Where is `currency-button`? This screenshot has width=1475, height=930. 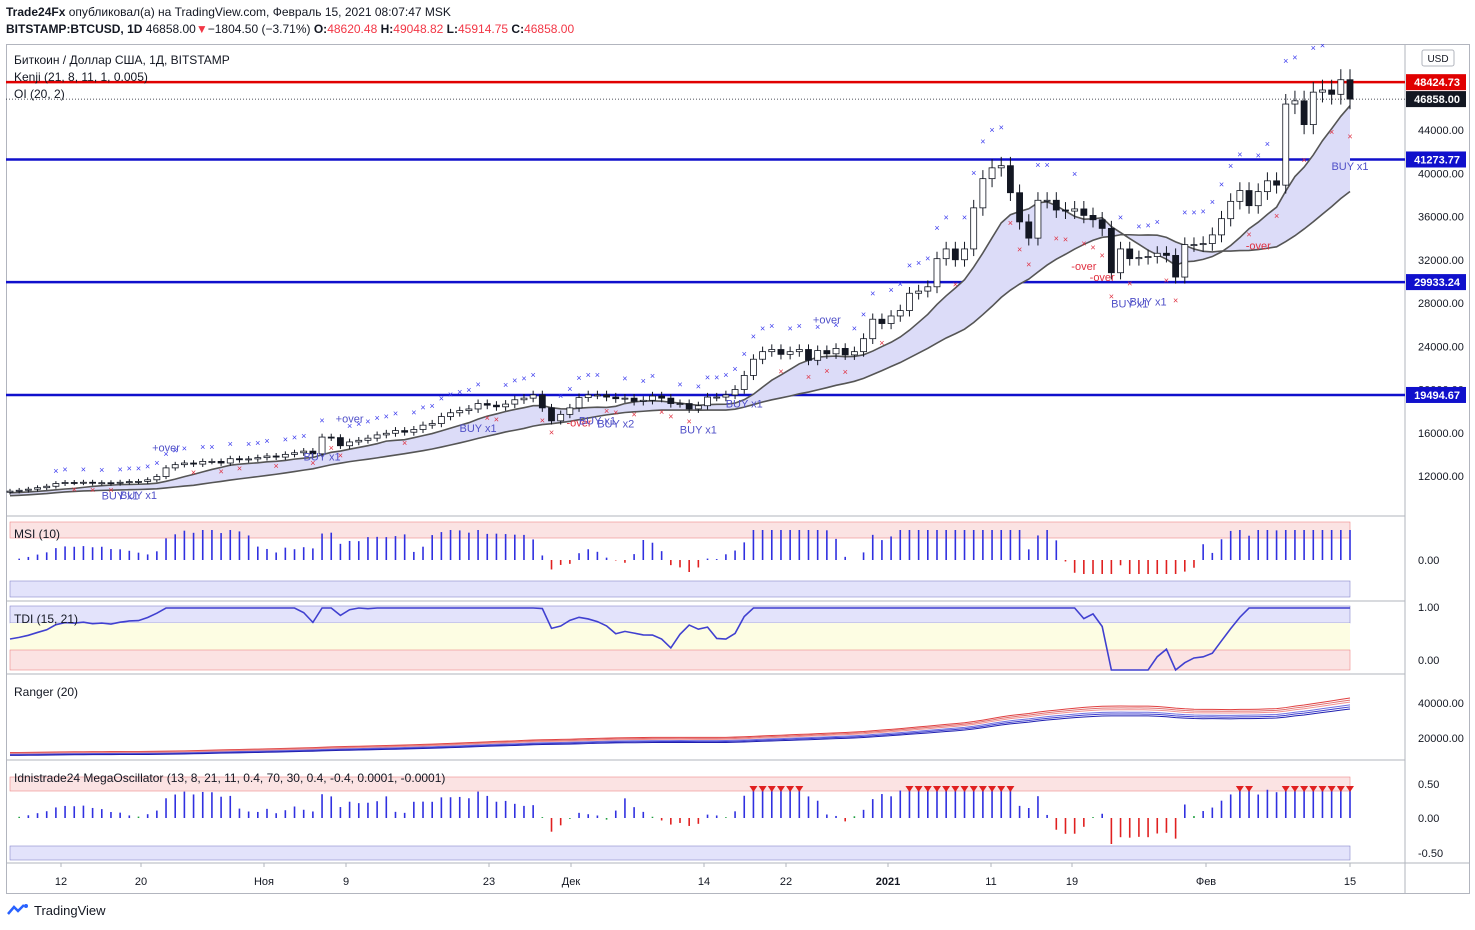
currency-button is located at coordinates (1438, 58).